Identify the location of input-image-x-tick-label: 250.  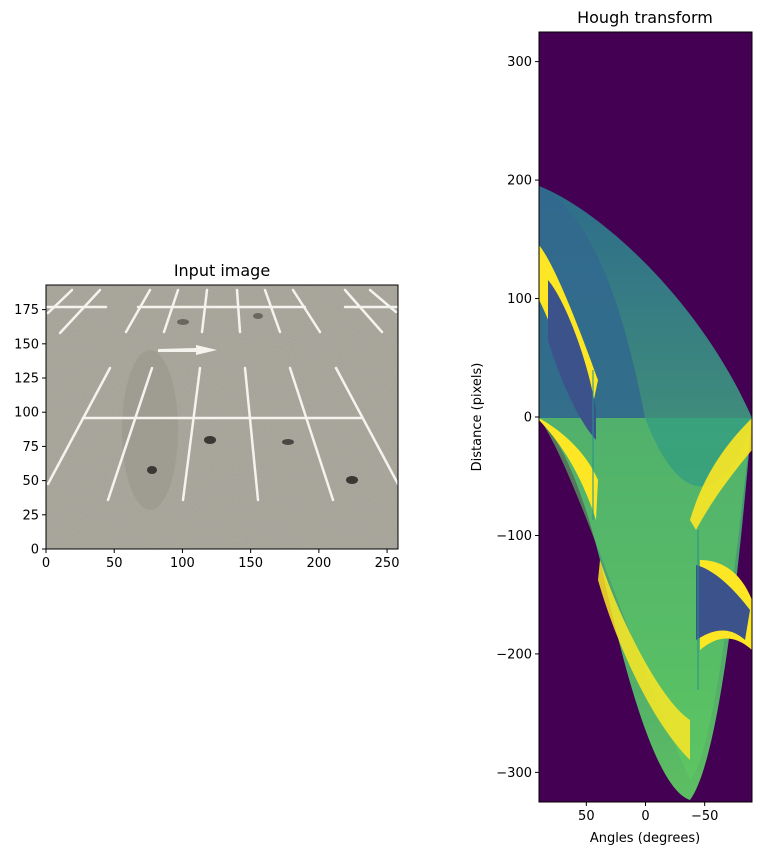
(387, 563).